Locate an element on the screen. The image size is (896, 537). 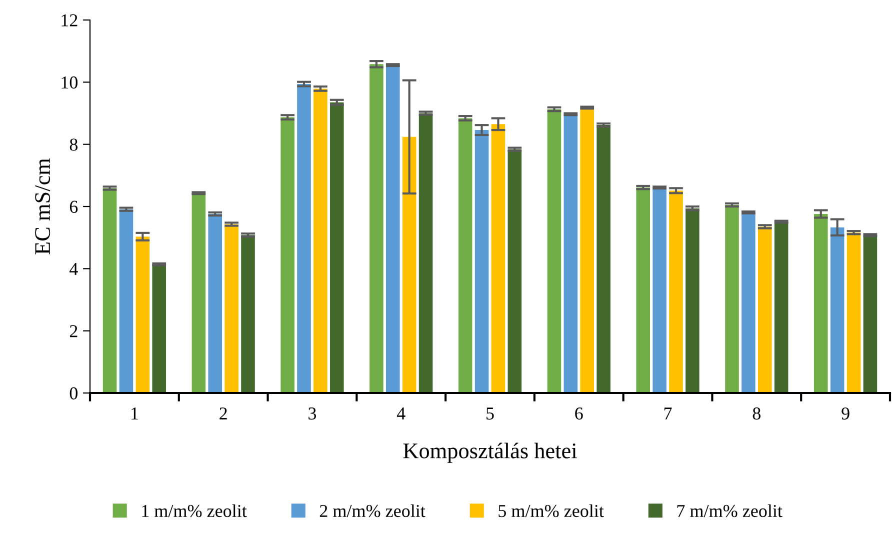
x-tick-label: 2 is located at coordinates (223, 413).